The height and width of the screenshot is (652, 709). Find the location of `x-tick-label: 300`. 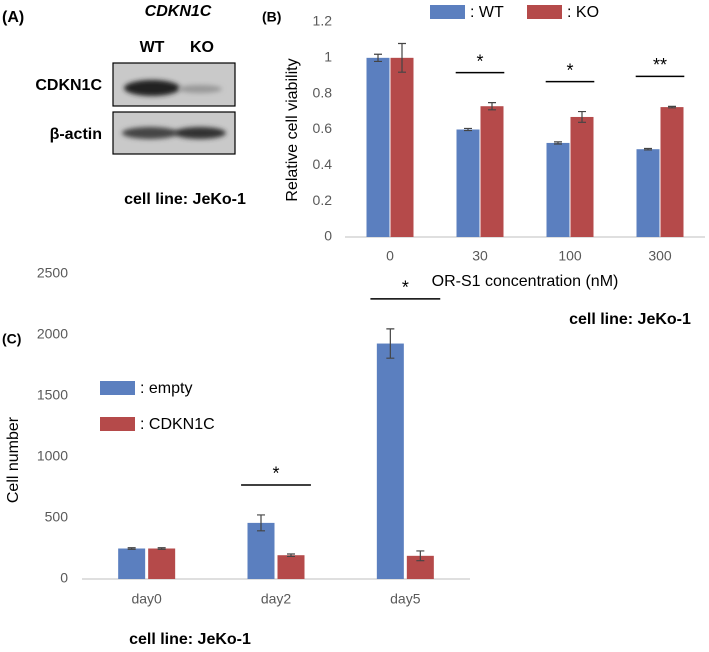

x-tick-label: 300 is located at coordinates (660, 256).